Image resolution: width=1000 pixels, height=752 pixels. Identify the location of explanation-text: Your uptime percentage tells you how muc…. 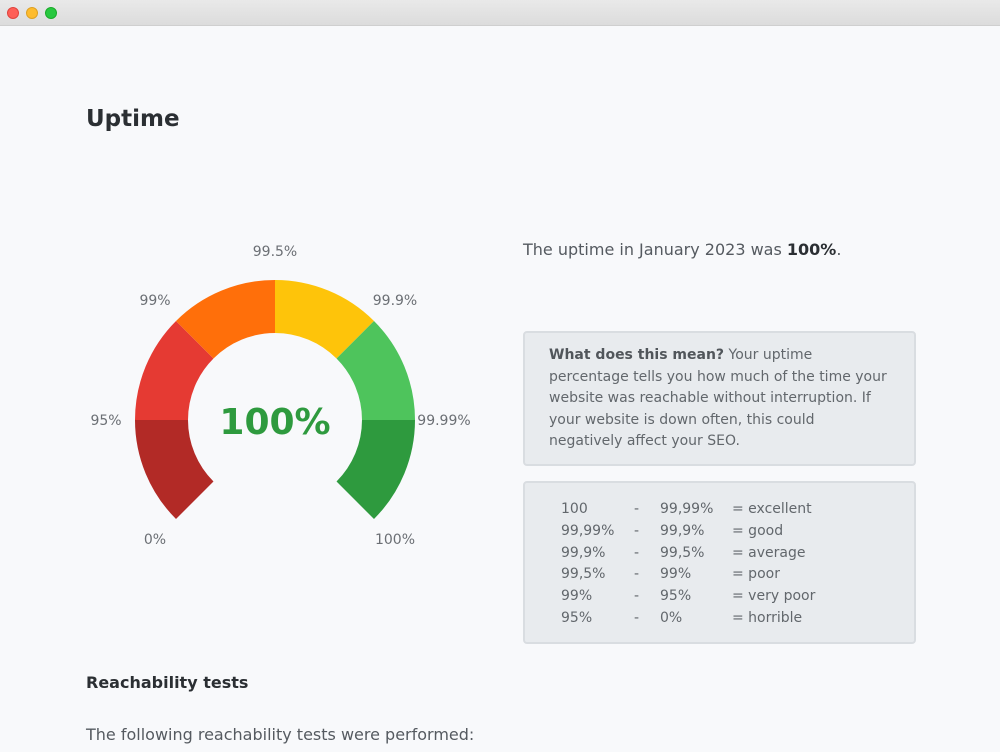
(718, 398).